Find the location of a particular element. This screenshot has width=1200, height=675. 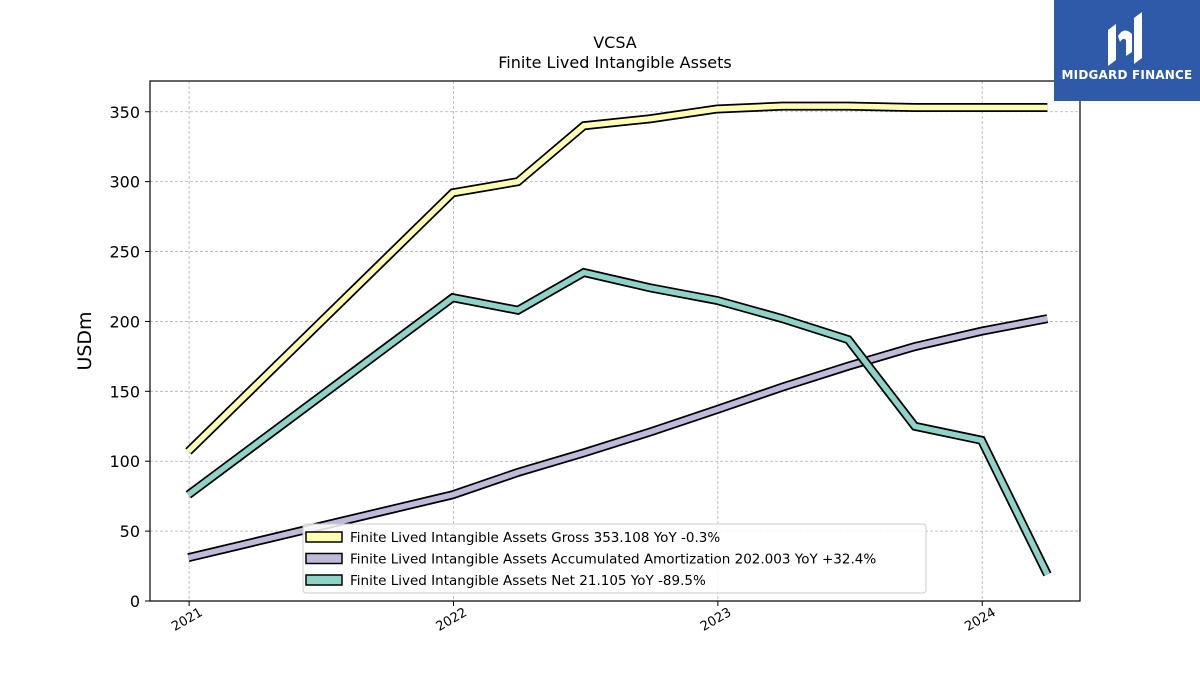

y-tick-label: 250 is located at coordinates (124, 252).